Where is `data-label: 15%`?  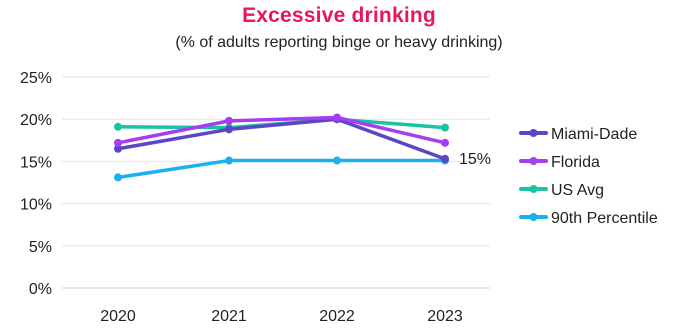
data-label: 15% is located at coordinates (475, 159).